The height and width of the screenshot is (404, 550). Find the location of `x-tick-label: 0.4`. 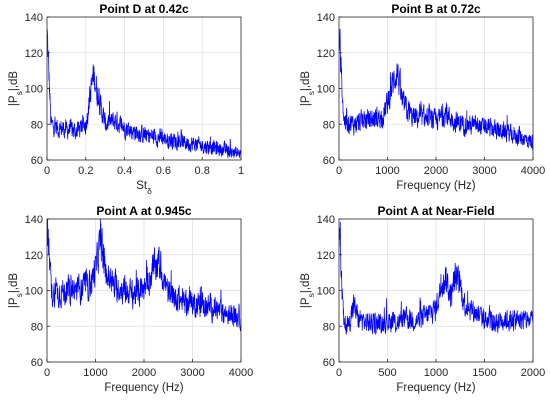

x-tick-label: 0.4 is located at coordinates (124, 171).